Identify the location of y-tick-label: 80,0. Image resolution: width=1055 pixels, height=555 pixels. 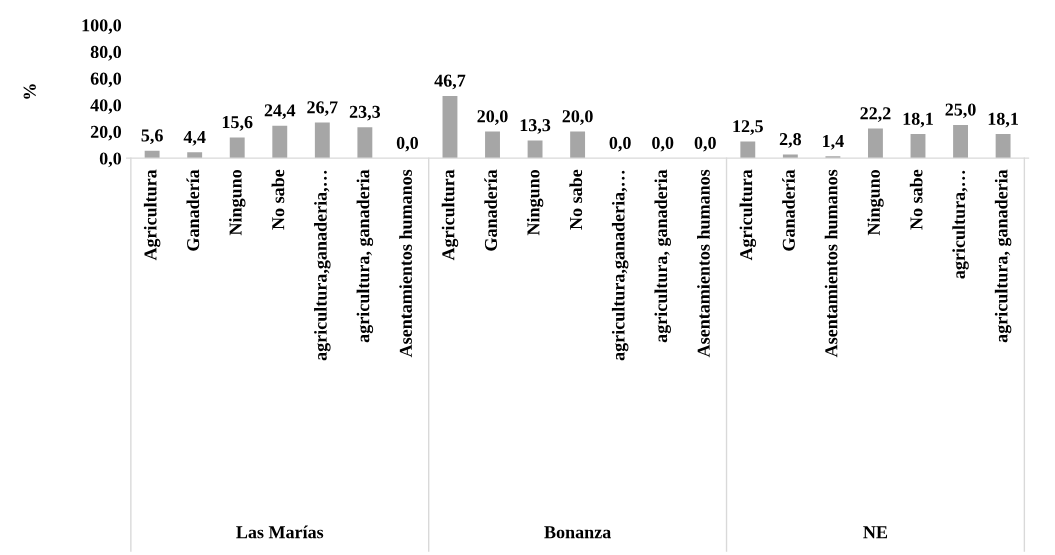
(106, 53).